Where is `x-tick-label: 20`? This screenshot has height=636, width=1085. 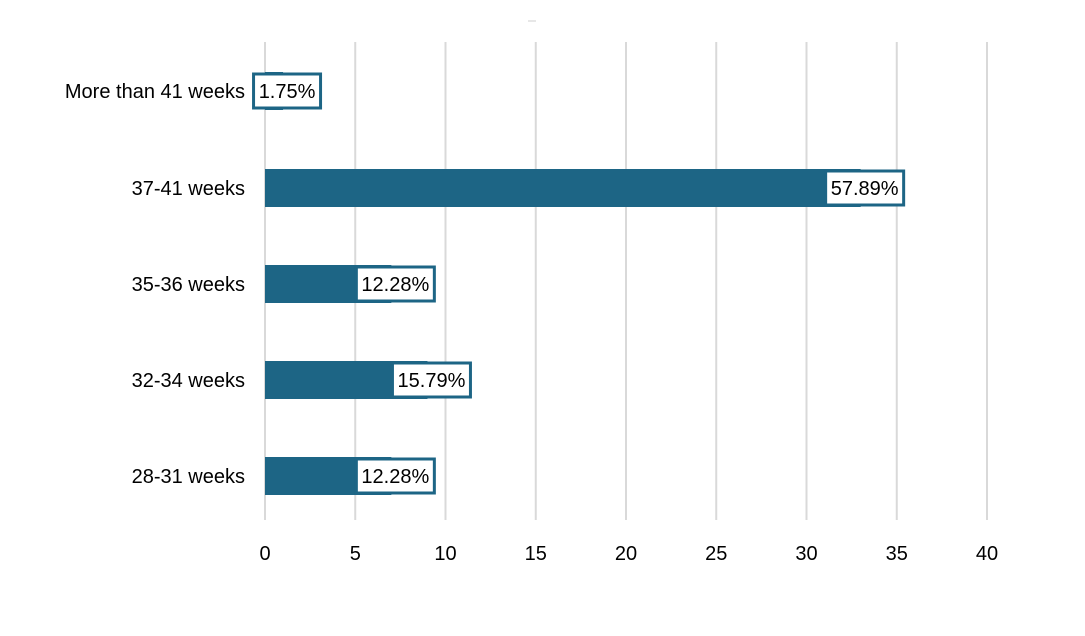
x-tick-label: 20 is located at coordinates (626, 554).